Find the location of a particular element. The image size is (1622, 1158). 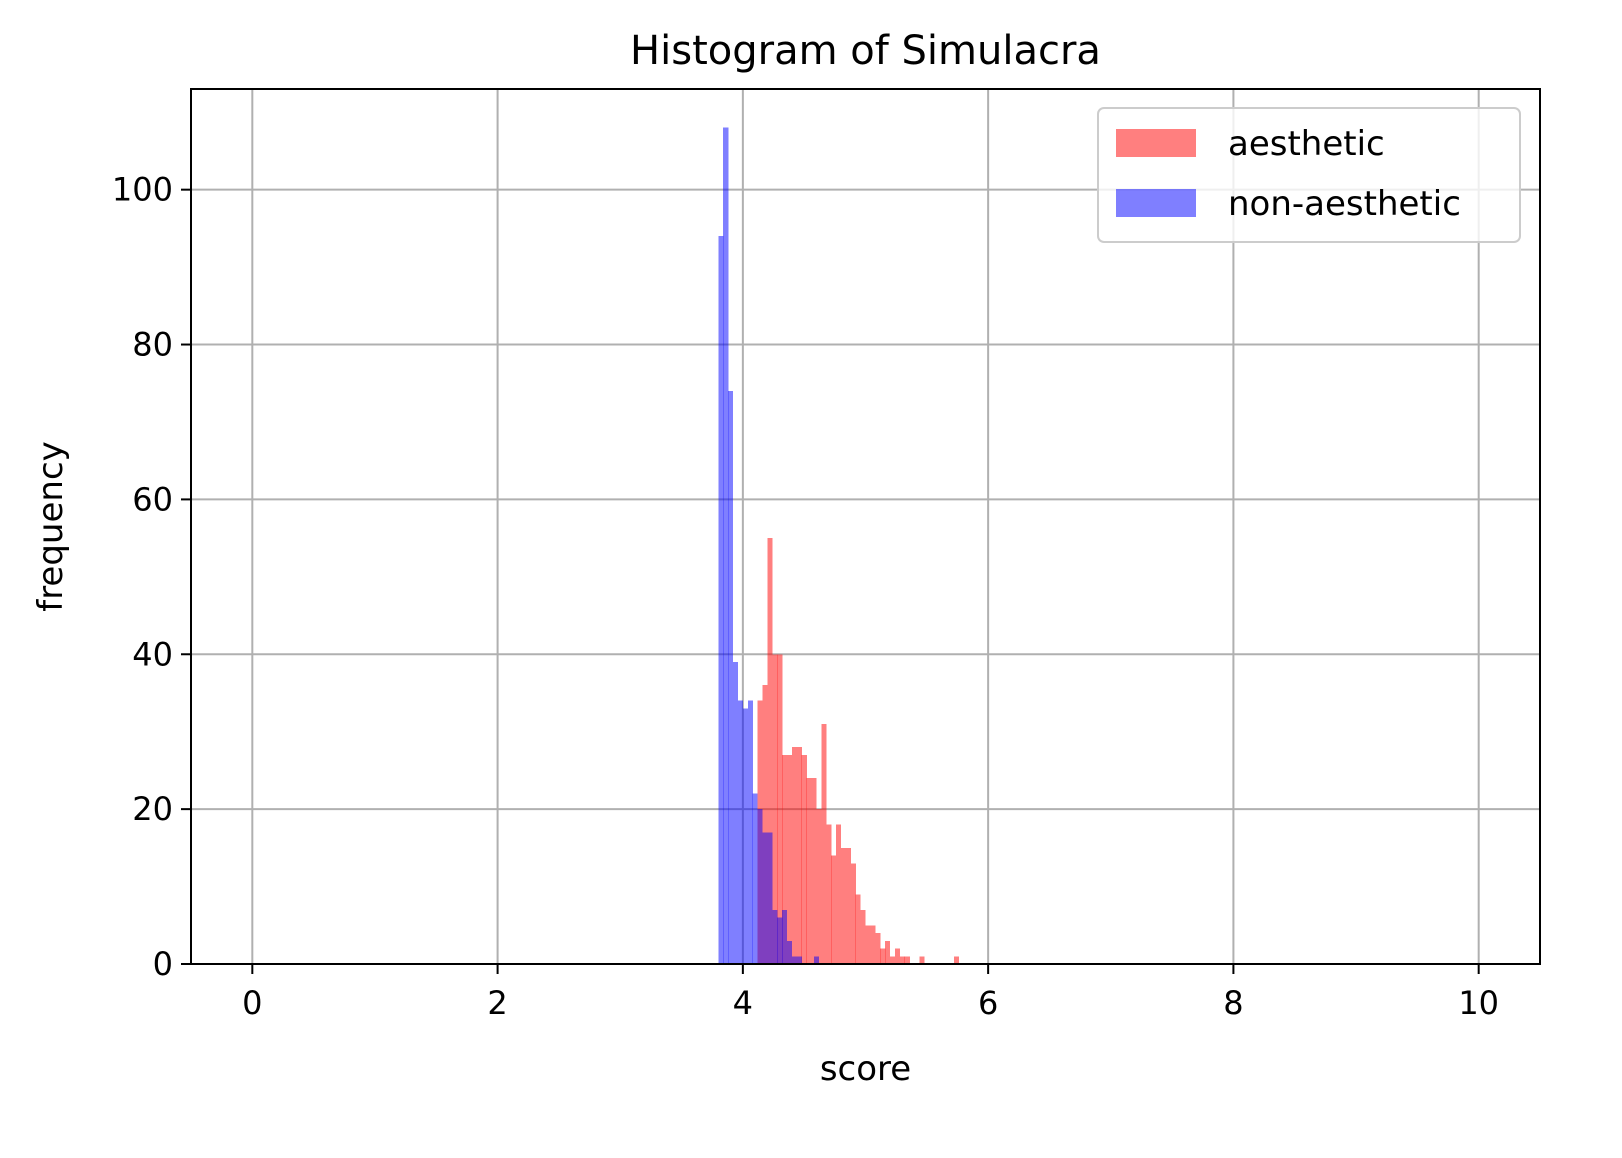

x-tick-label-10: 10 is located at coordinates (1478, 1003).